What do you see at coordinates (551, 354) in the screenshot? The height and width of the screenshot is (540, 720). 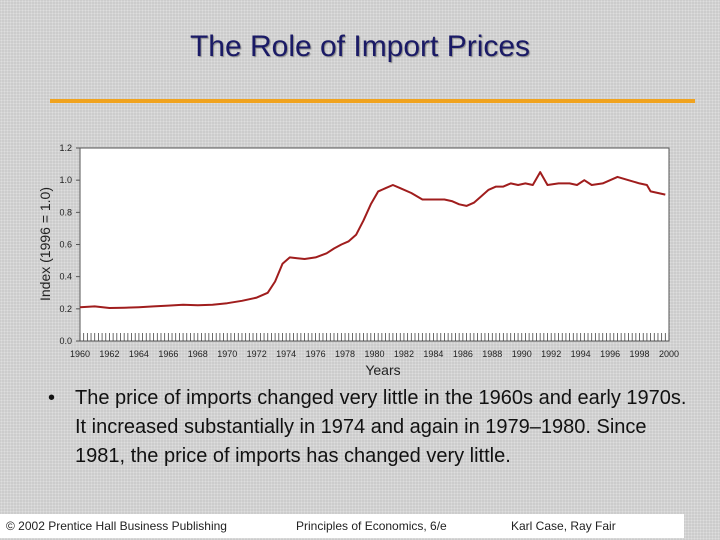 I see `x-tick-label: 1992` at bounding box center [551, 354].